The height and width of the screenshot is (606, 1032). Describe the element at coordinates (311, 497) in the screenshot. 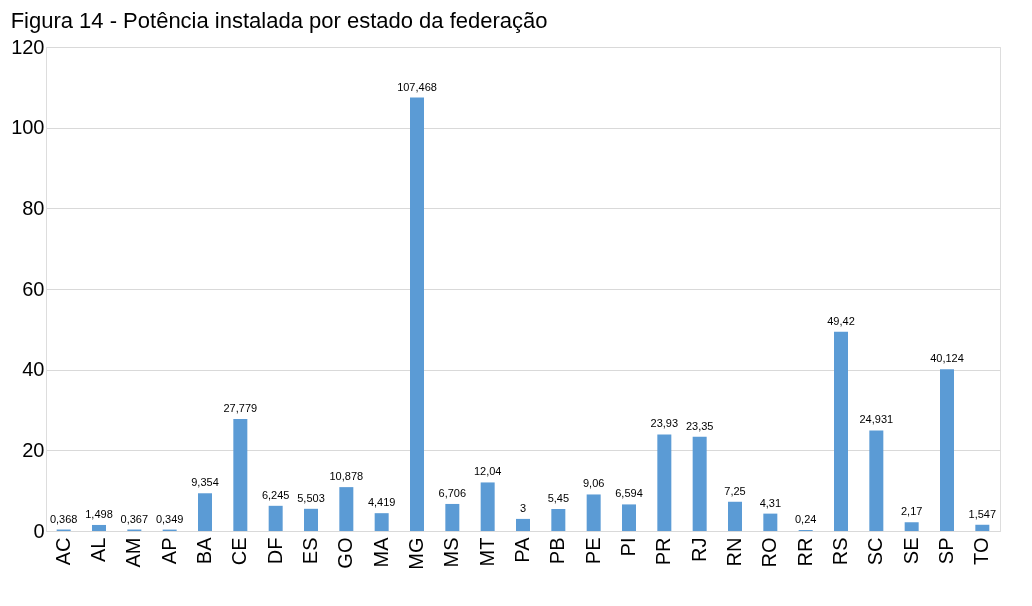

I see `data-label: 5,503` at that location.